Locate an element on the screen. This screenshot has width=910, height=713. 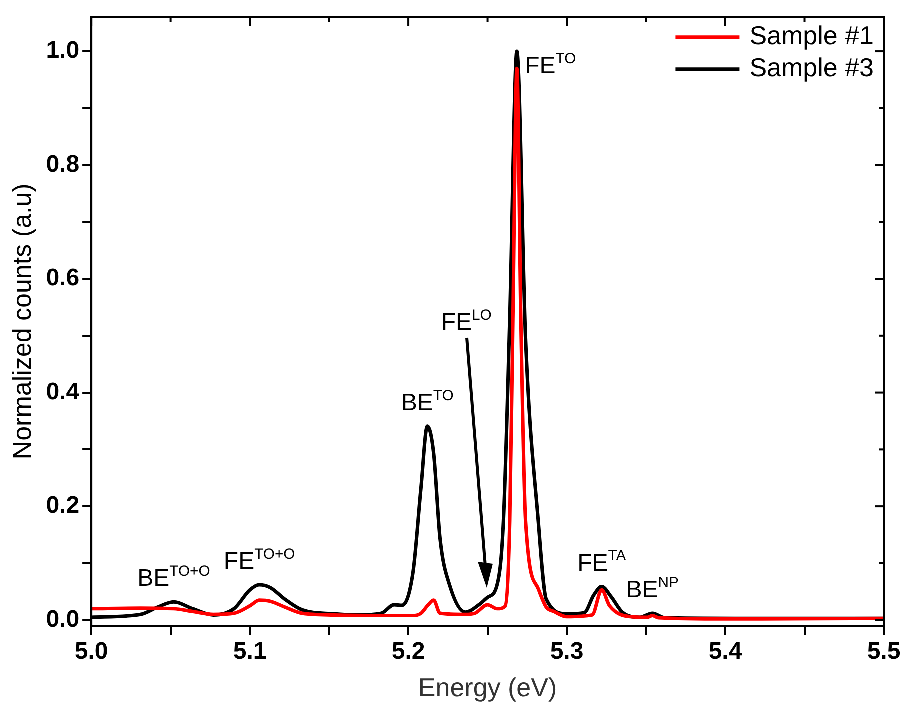
x-tick-label: 5.2 is located at coordinates (409, 652).